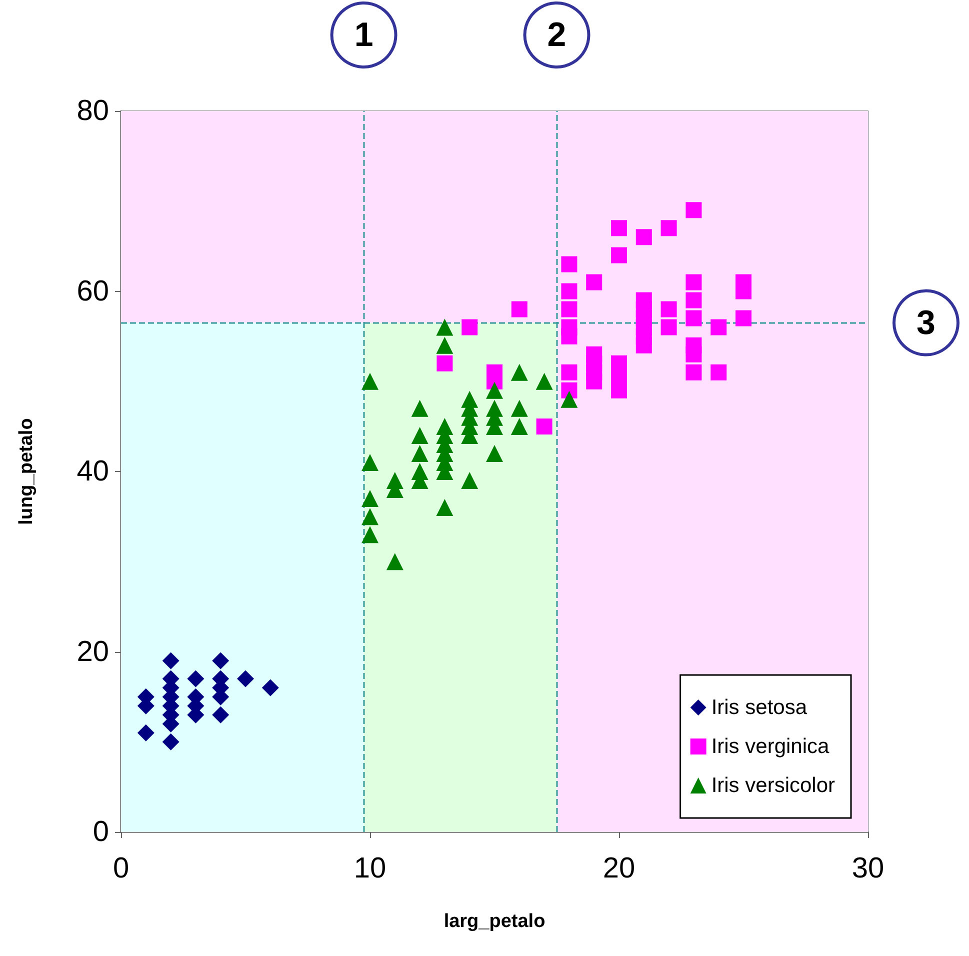 The image size is (969, 956). Describe the element at coordinates (759, 707) in the screenshot. I see `legend-label: Iris setosa` at that location.